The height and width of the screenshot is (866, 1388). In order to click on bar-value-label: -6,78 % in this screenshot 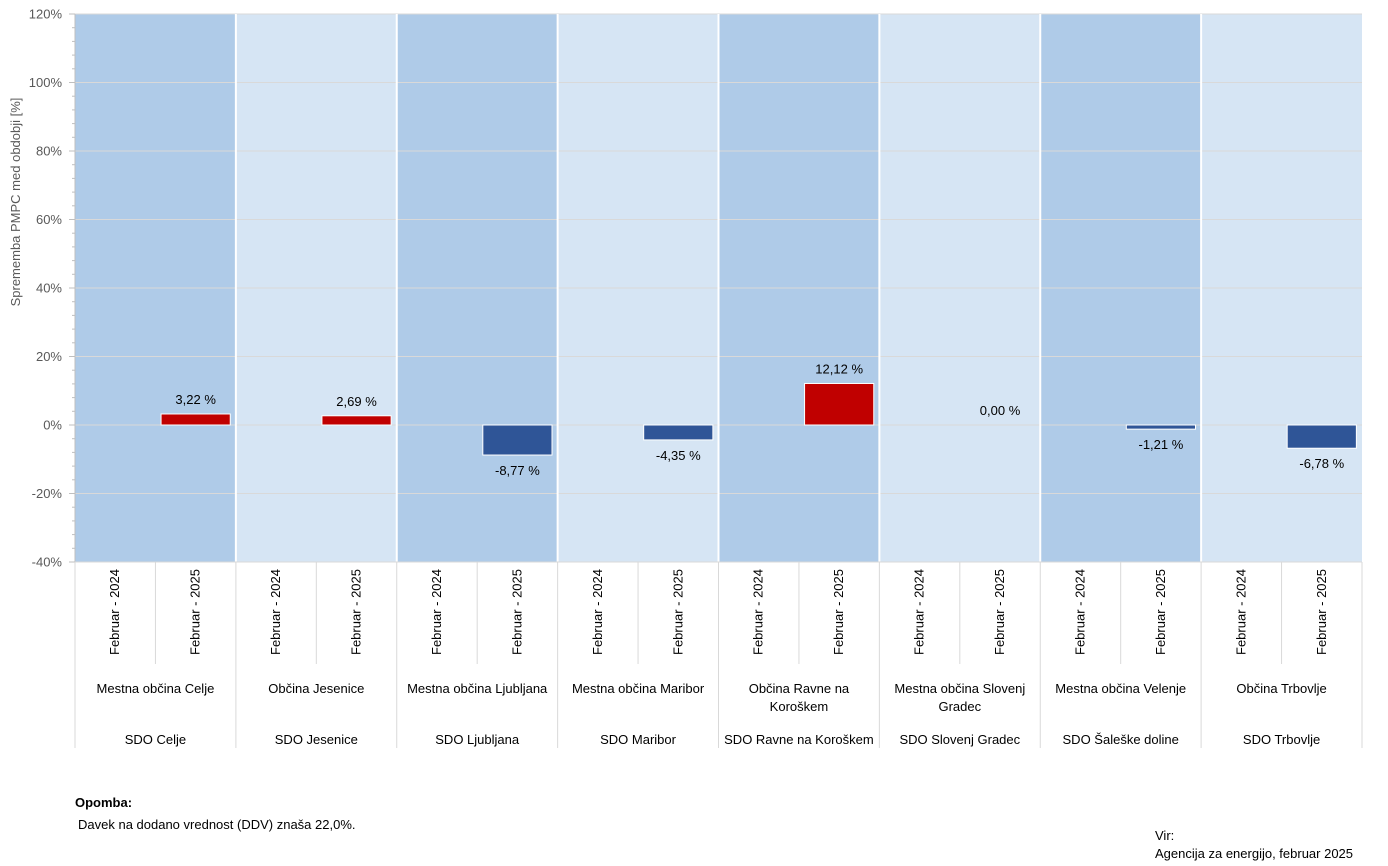, I will do `click(1321, 463)`.